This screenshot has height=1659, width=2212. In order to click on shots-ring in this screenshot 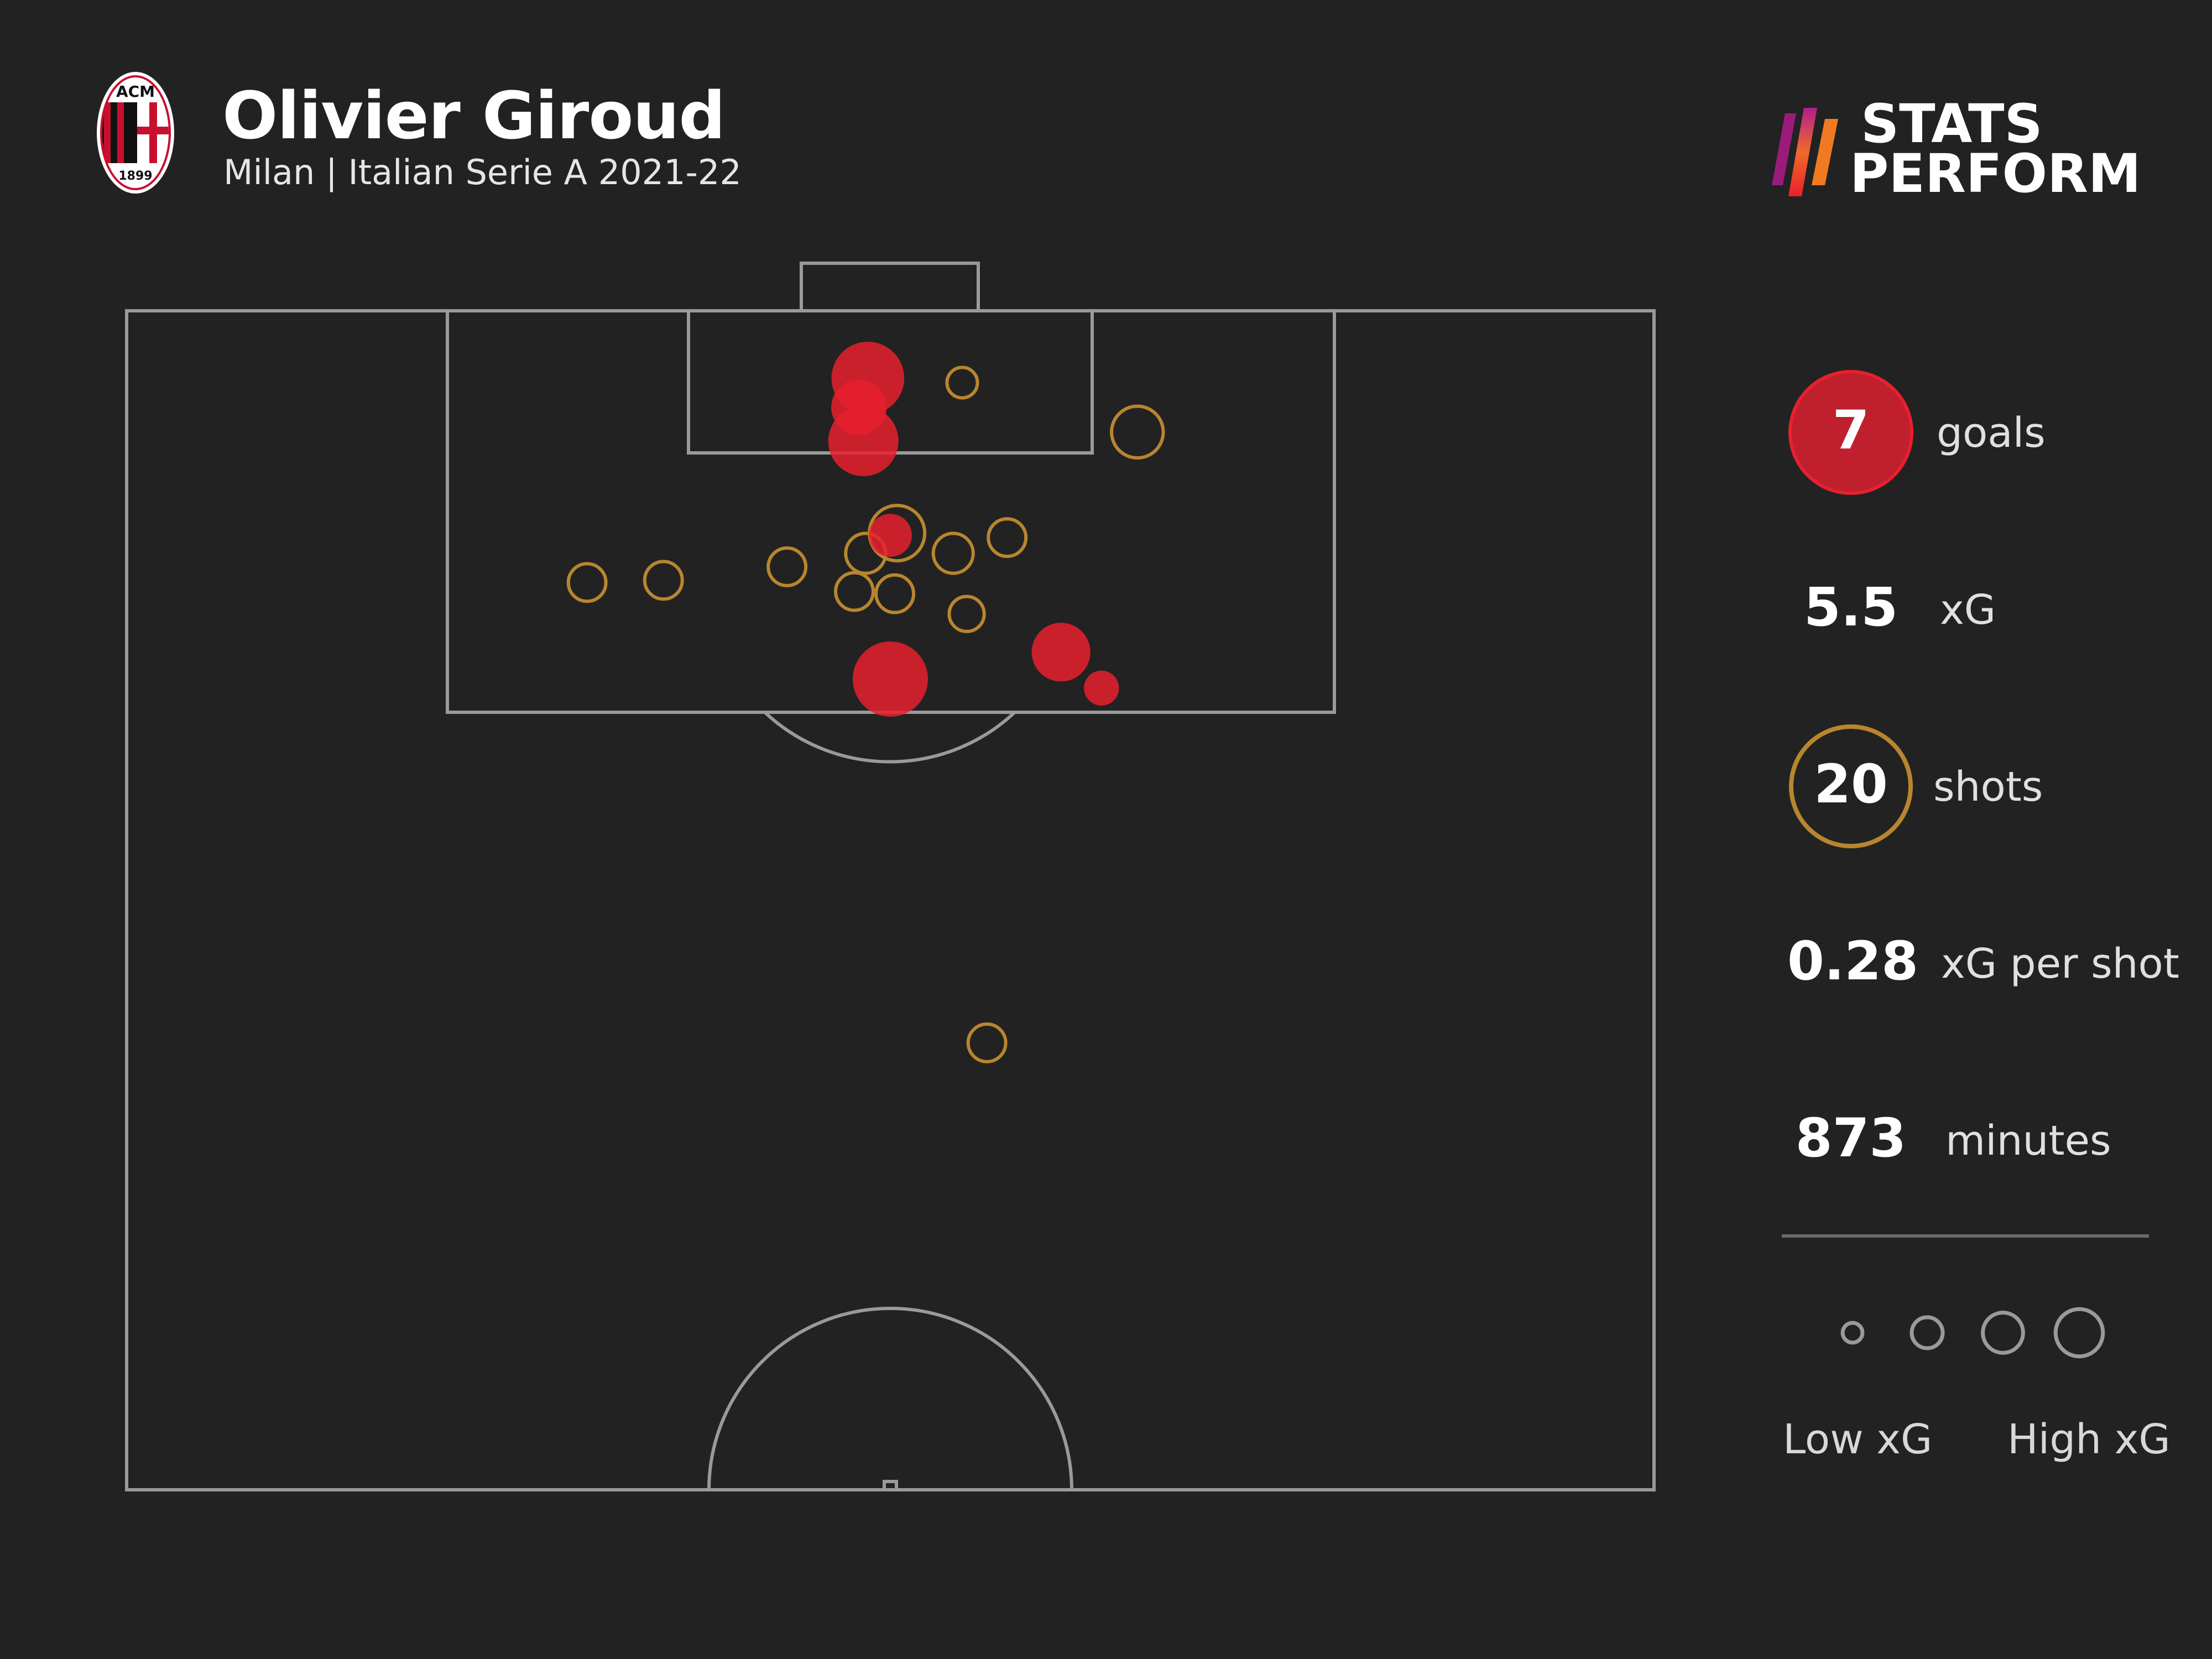, I will do `click(1851, 786)`.